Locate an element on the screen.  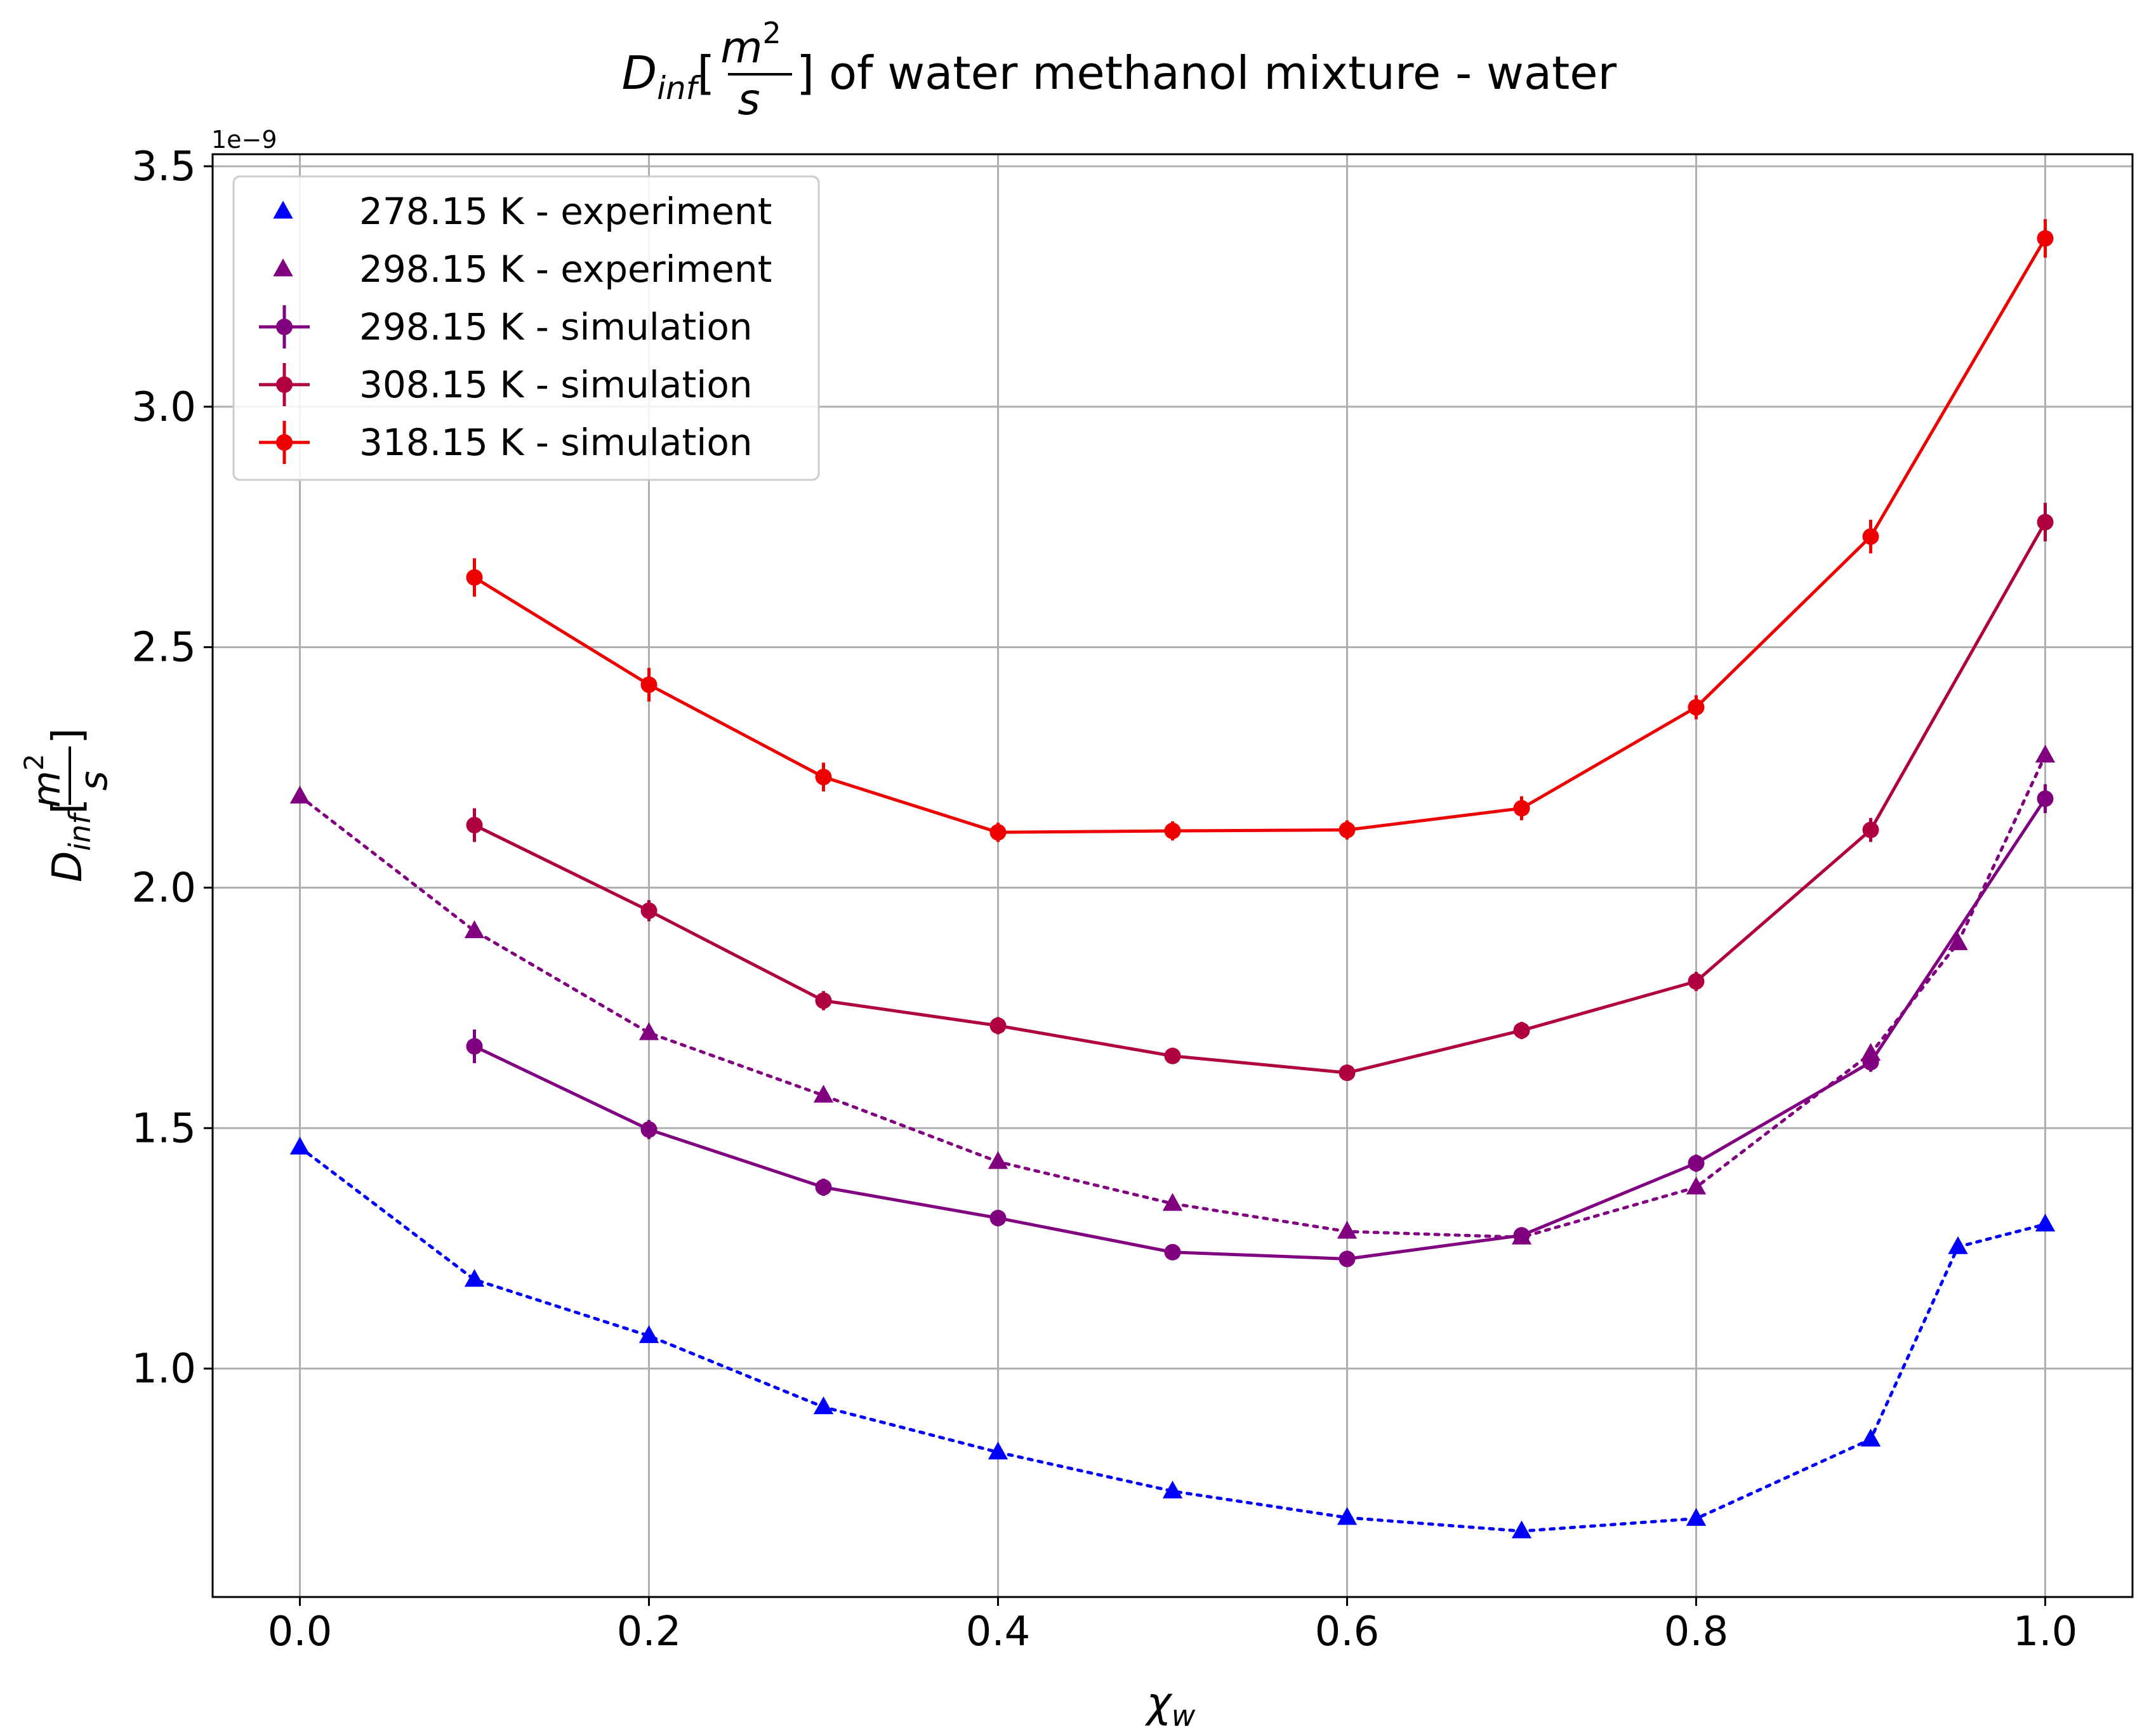
svg-text: Dinf[ is located at coordinates (70, 840).